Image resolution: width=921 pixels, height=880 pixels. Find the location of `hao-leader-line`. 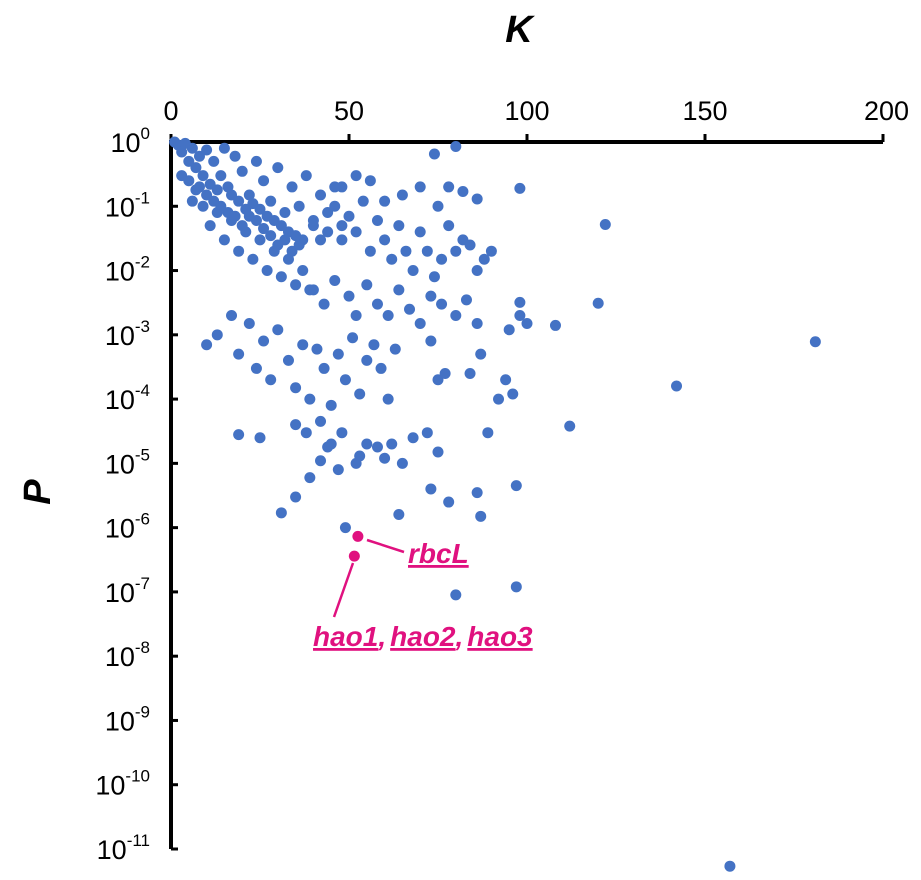

hao-leader-line is located at coordinates (343, 590).